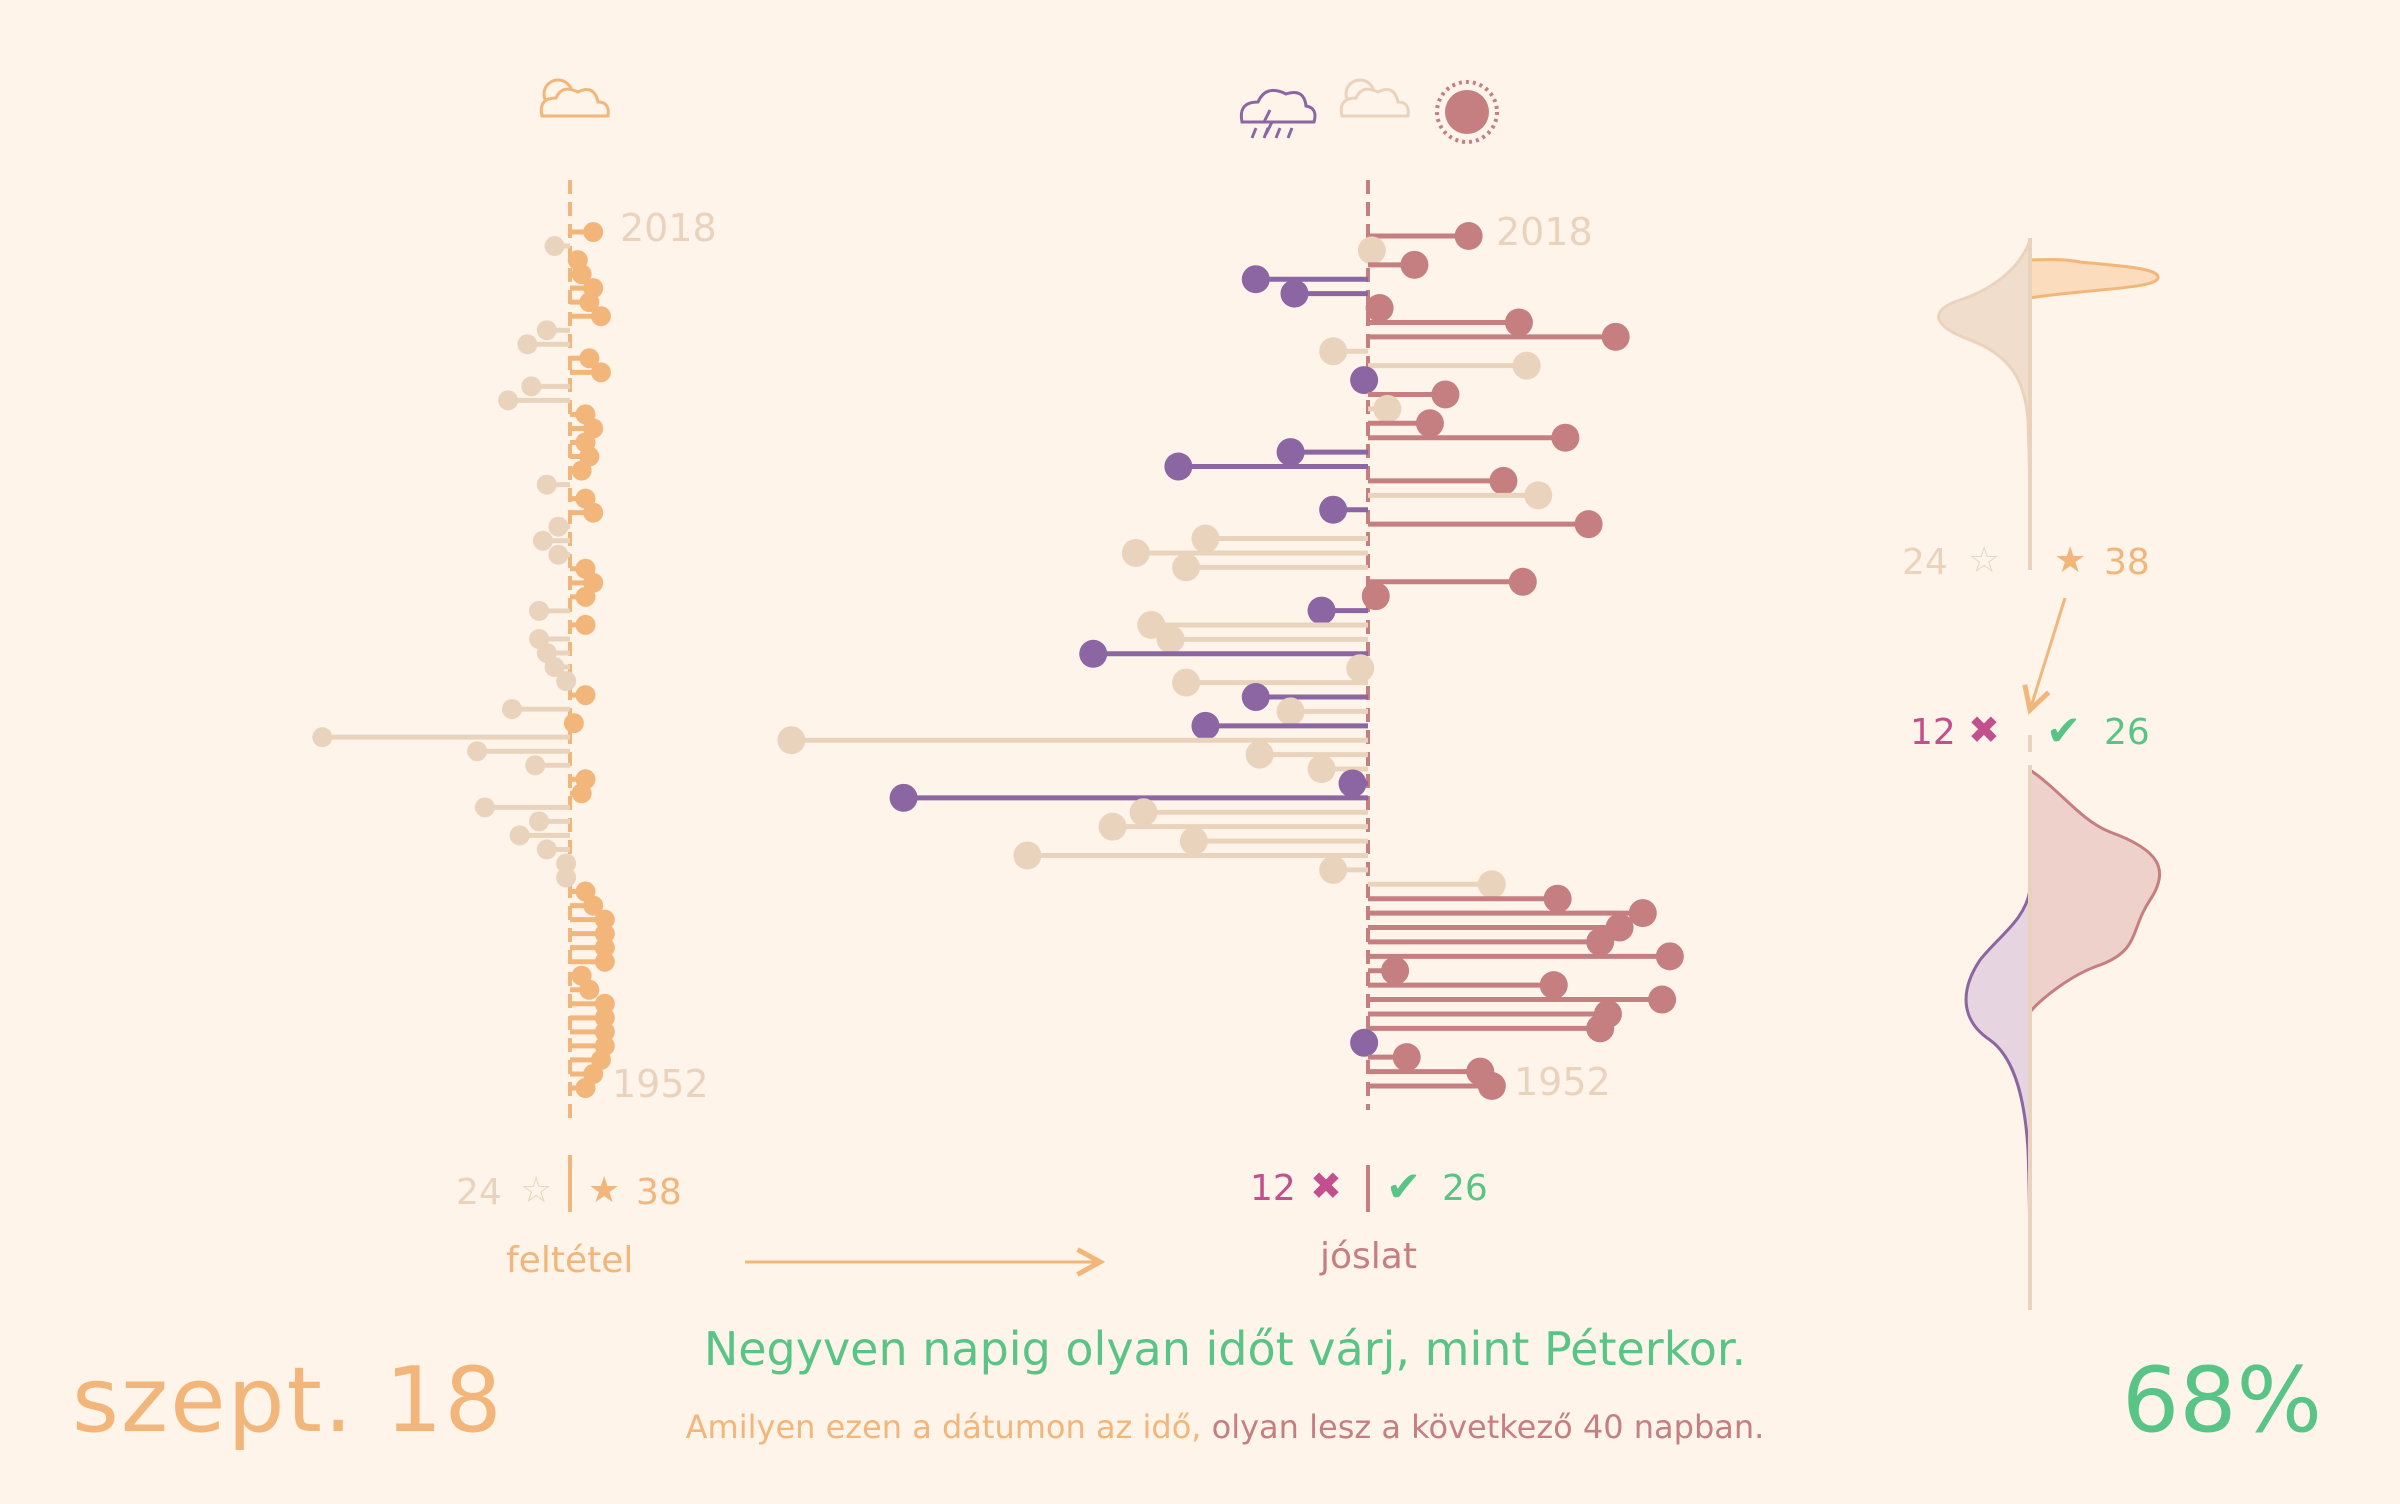 The width and height of the screenshot is (2400, 1504). Describe the element at coordinates (2127, 732) in the screenshot. I see `summary-count-right: 26` at that location.